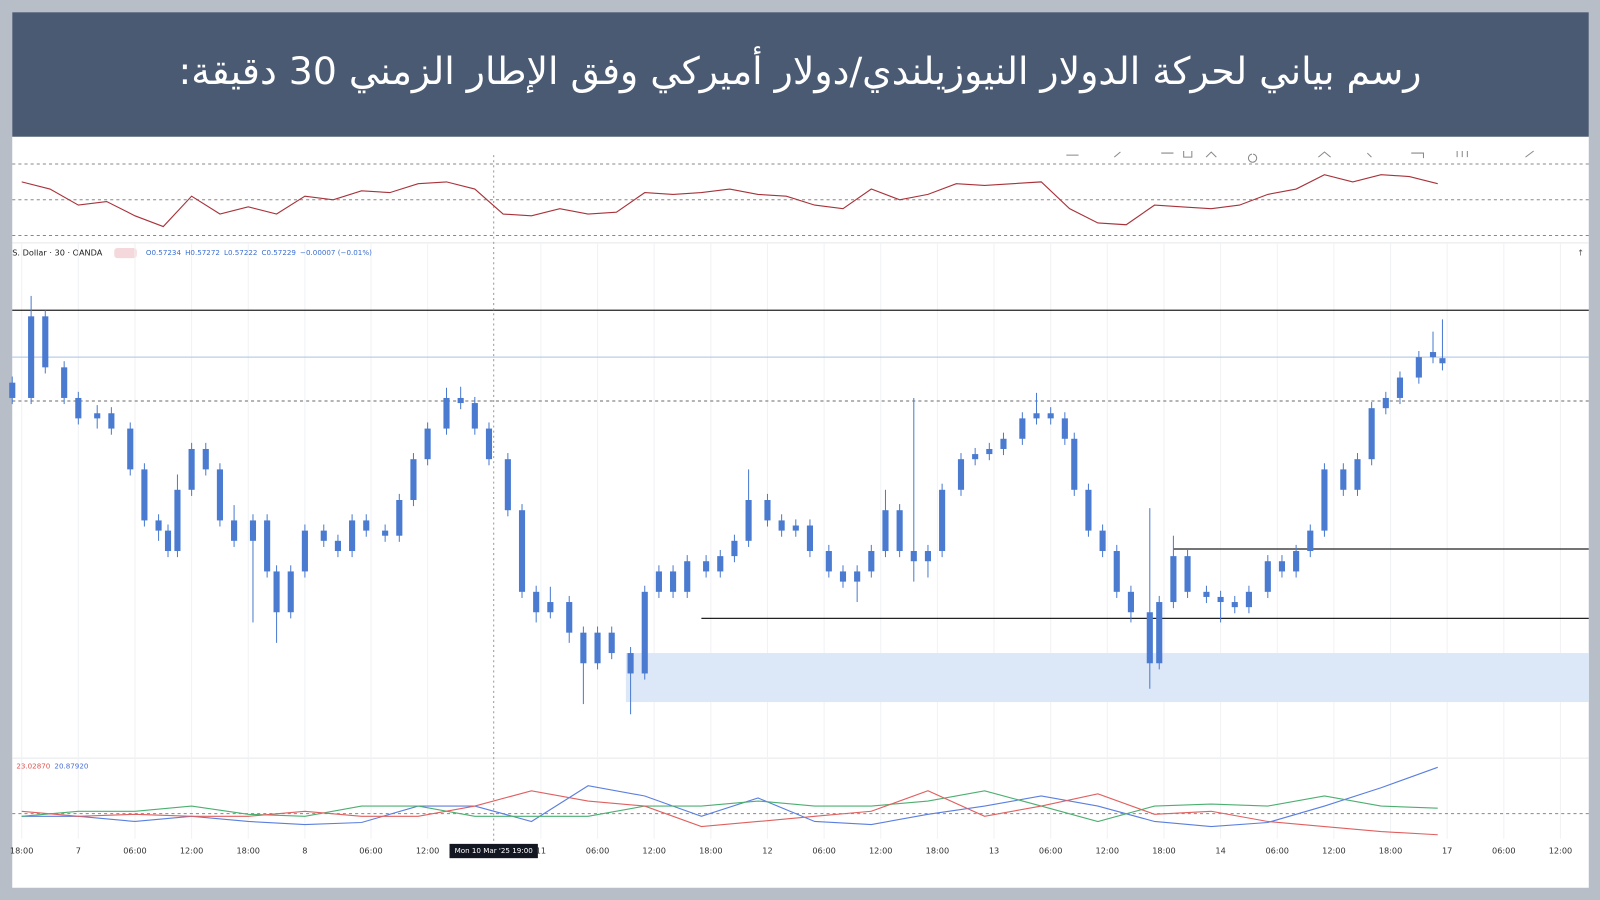  I want to click on crosshair-label-bg, so click(493, 851).